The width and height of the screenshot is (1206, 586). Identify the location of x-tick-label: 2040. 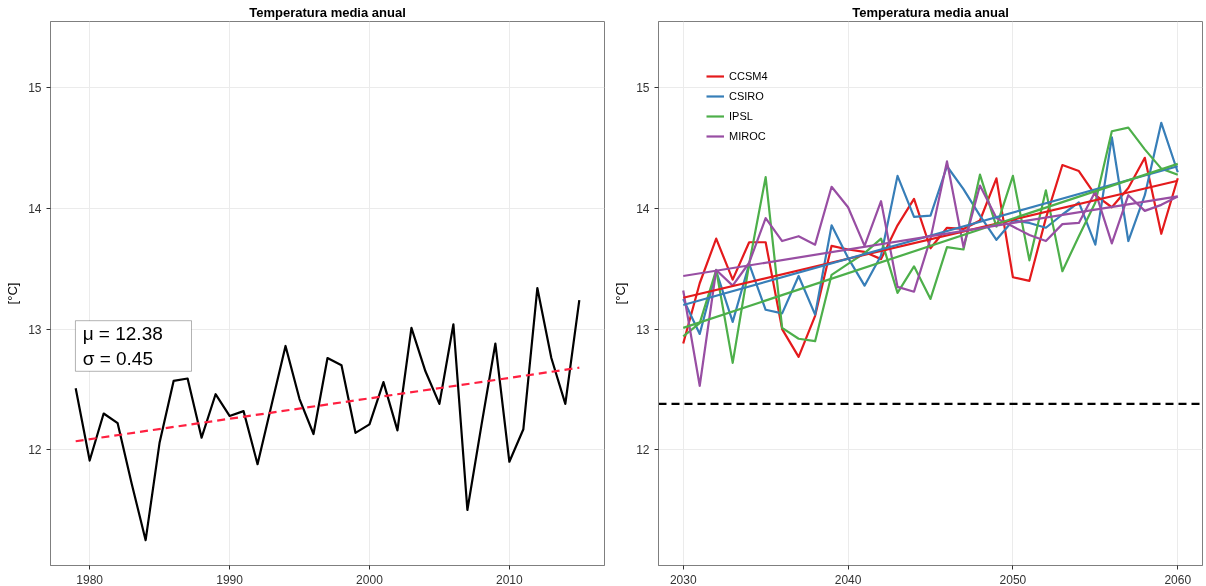
(848, 579).